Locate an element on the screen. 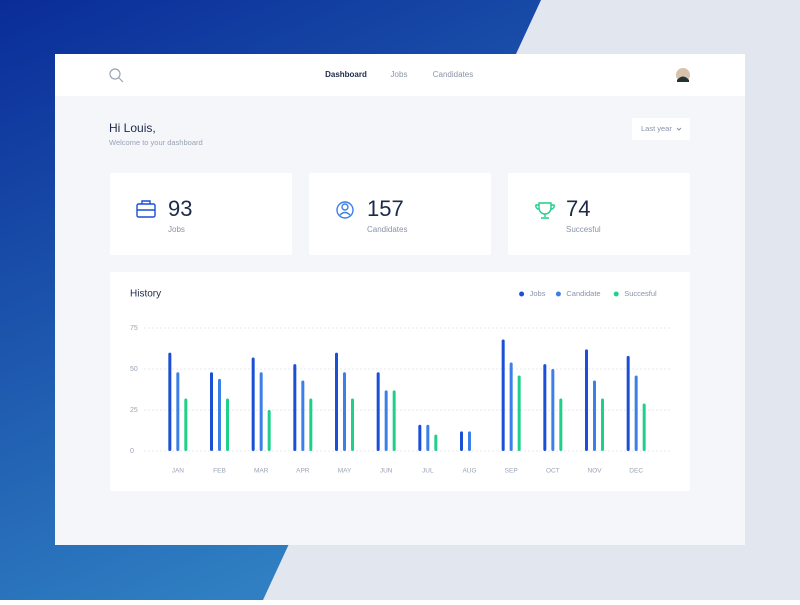  y-tick-label: 75 is located at coordinates (134, 328).